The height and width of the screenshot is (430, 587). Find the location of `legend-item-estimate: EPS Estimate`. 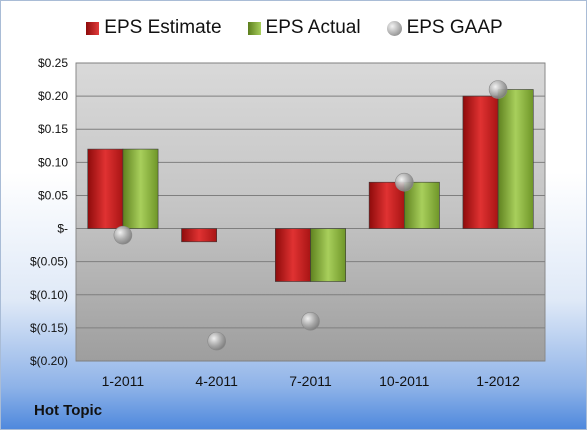

legend-item-estimate: EPS Estimate is located at coordinates (154, 28).